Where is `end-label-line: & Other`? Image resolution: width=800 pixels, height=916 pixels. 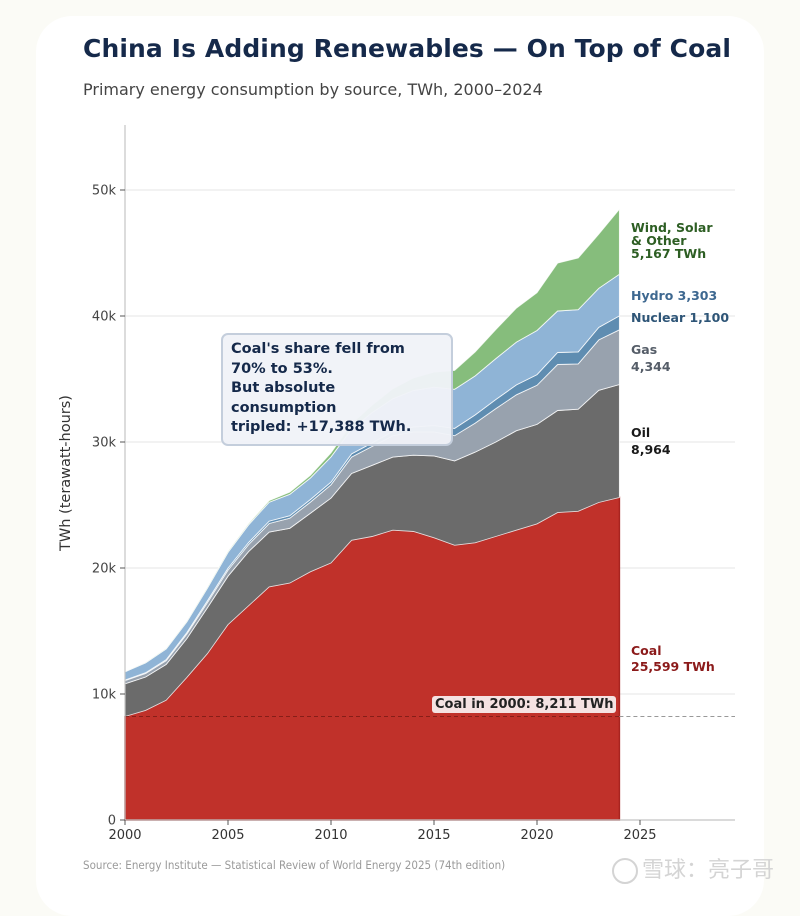 end-label-line: & Other is located at coordinates (659, 240).